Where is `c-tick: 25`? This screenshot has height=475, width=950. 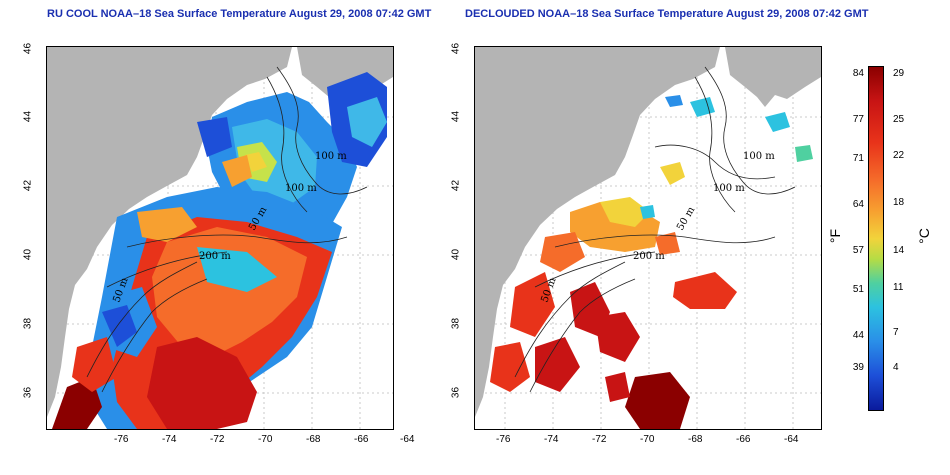 c-tick: 25 is located at coordinates (899, 119).